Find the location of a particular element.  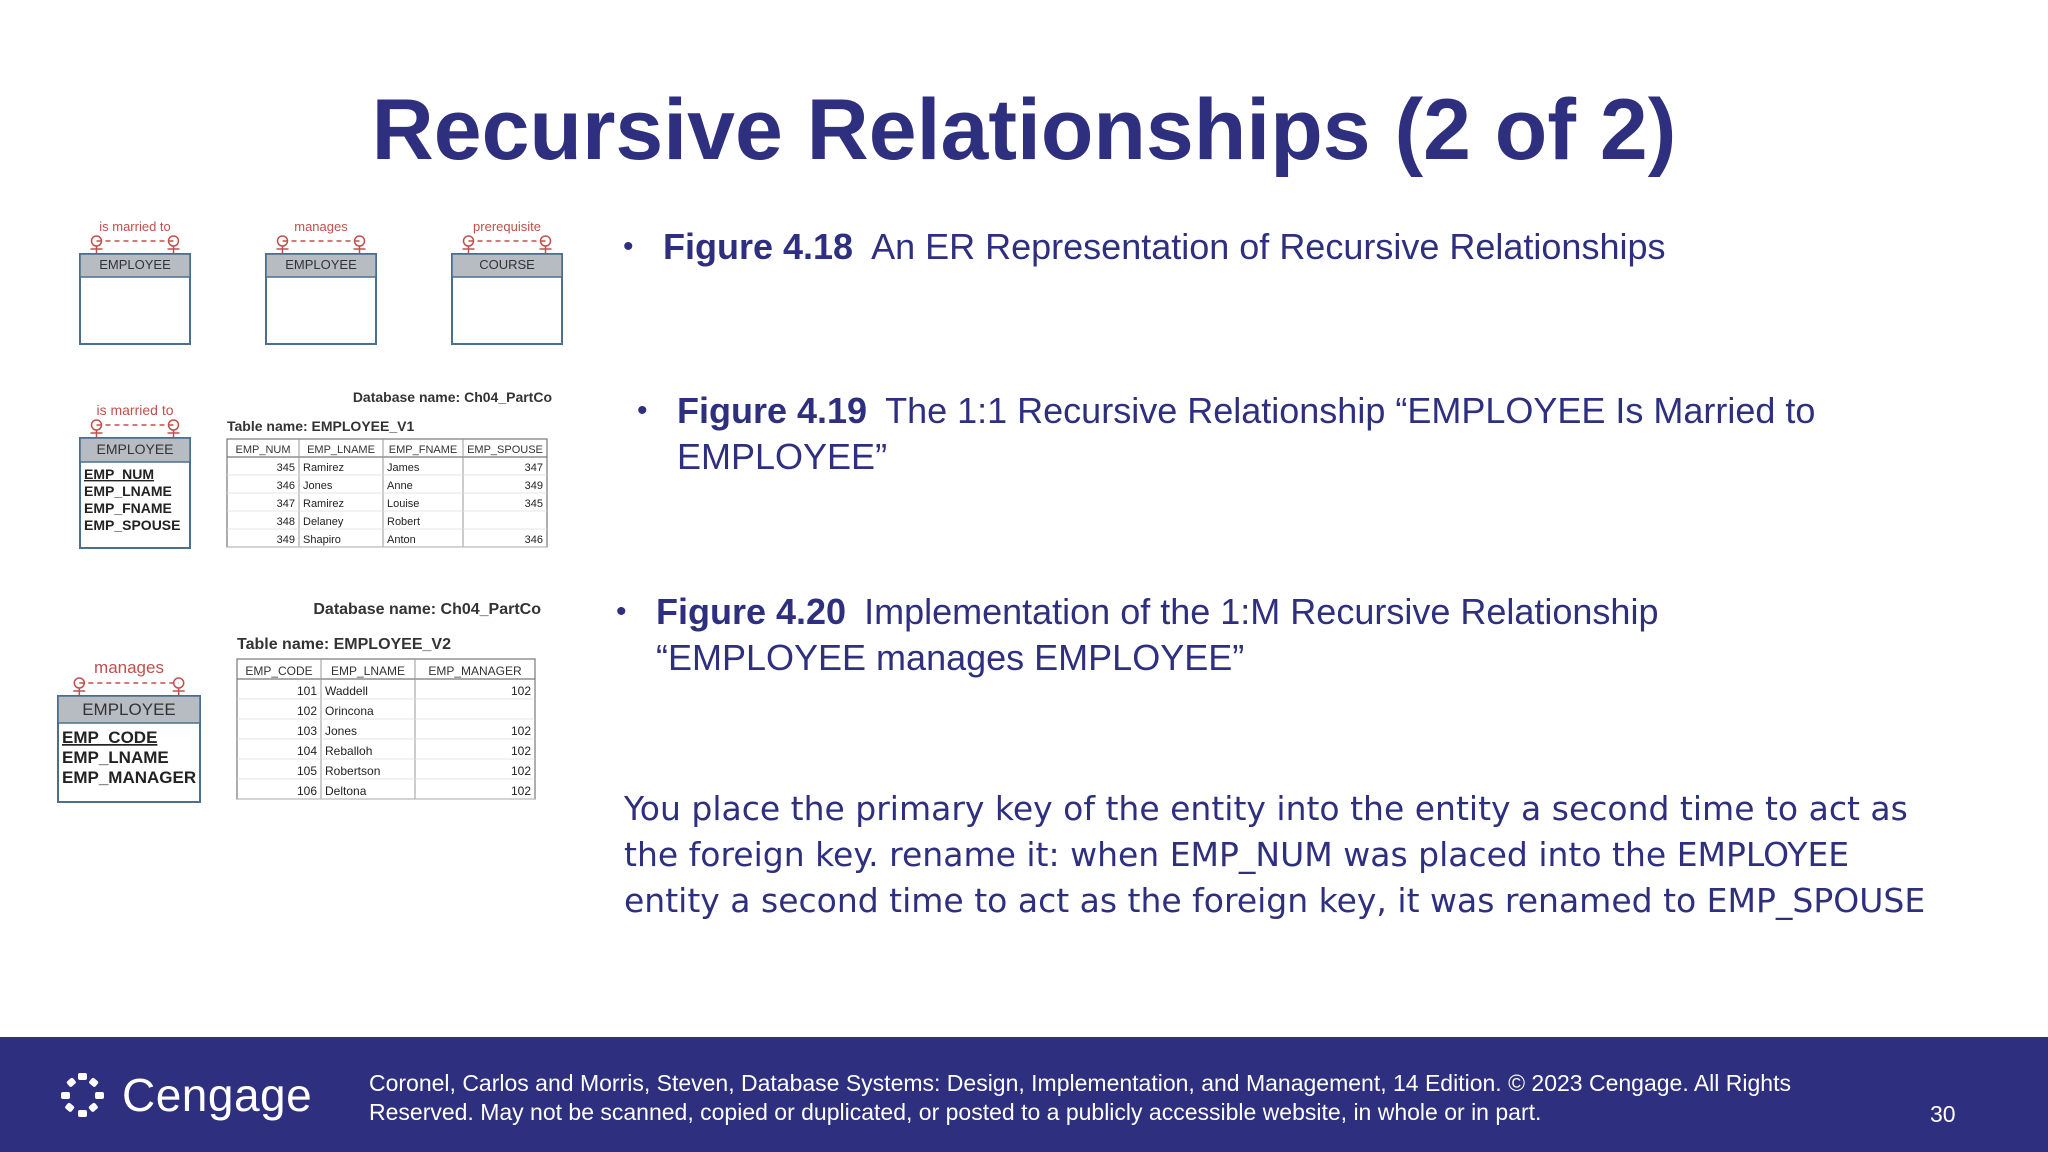

table-column-header: EMP_SPOUSE is located at coordinates (505, 450).